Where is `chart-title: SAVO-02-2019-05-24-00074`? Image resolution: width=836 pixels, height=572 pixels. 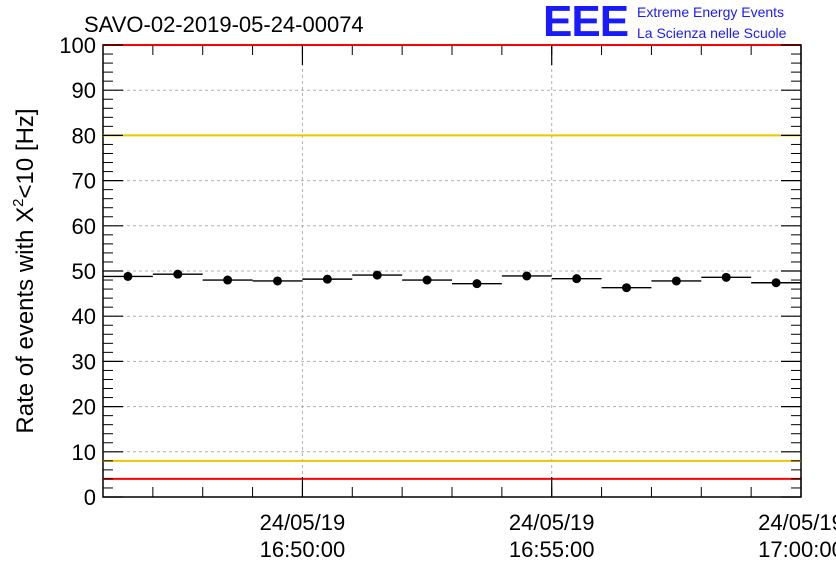
chart-title: SAVO-02-2019-05-24-00074 is located at coordinates (224, 24).